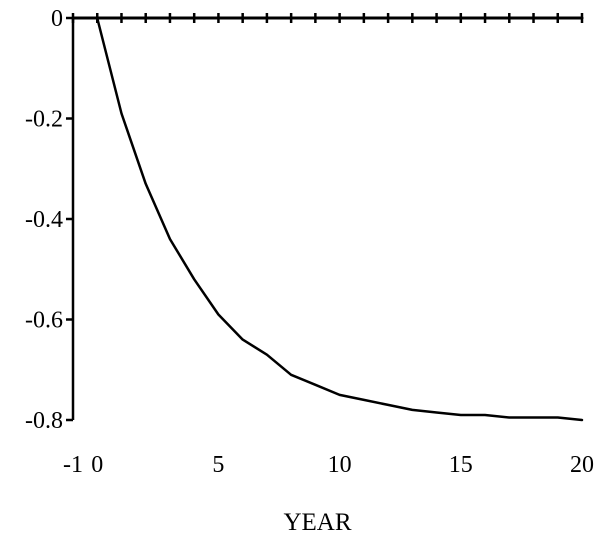 This screenshot has height=536, width=600. I want to click on chart-ticks, so click(69, 219).